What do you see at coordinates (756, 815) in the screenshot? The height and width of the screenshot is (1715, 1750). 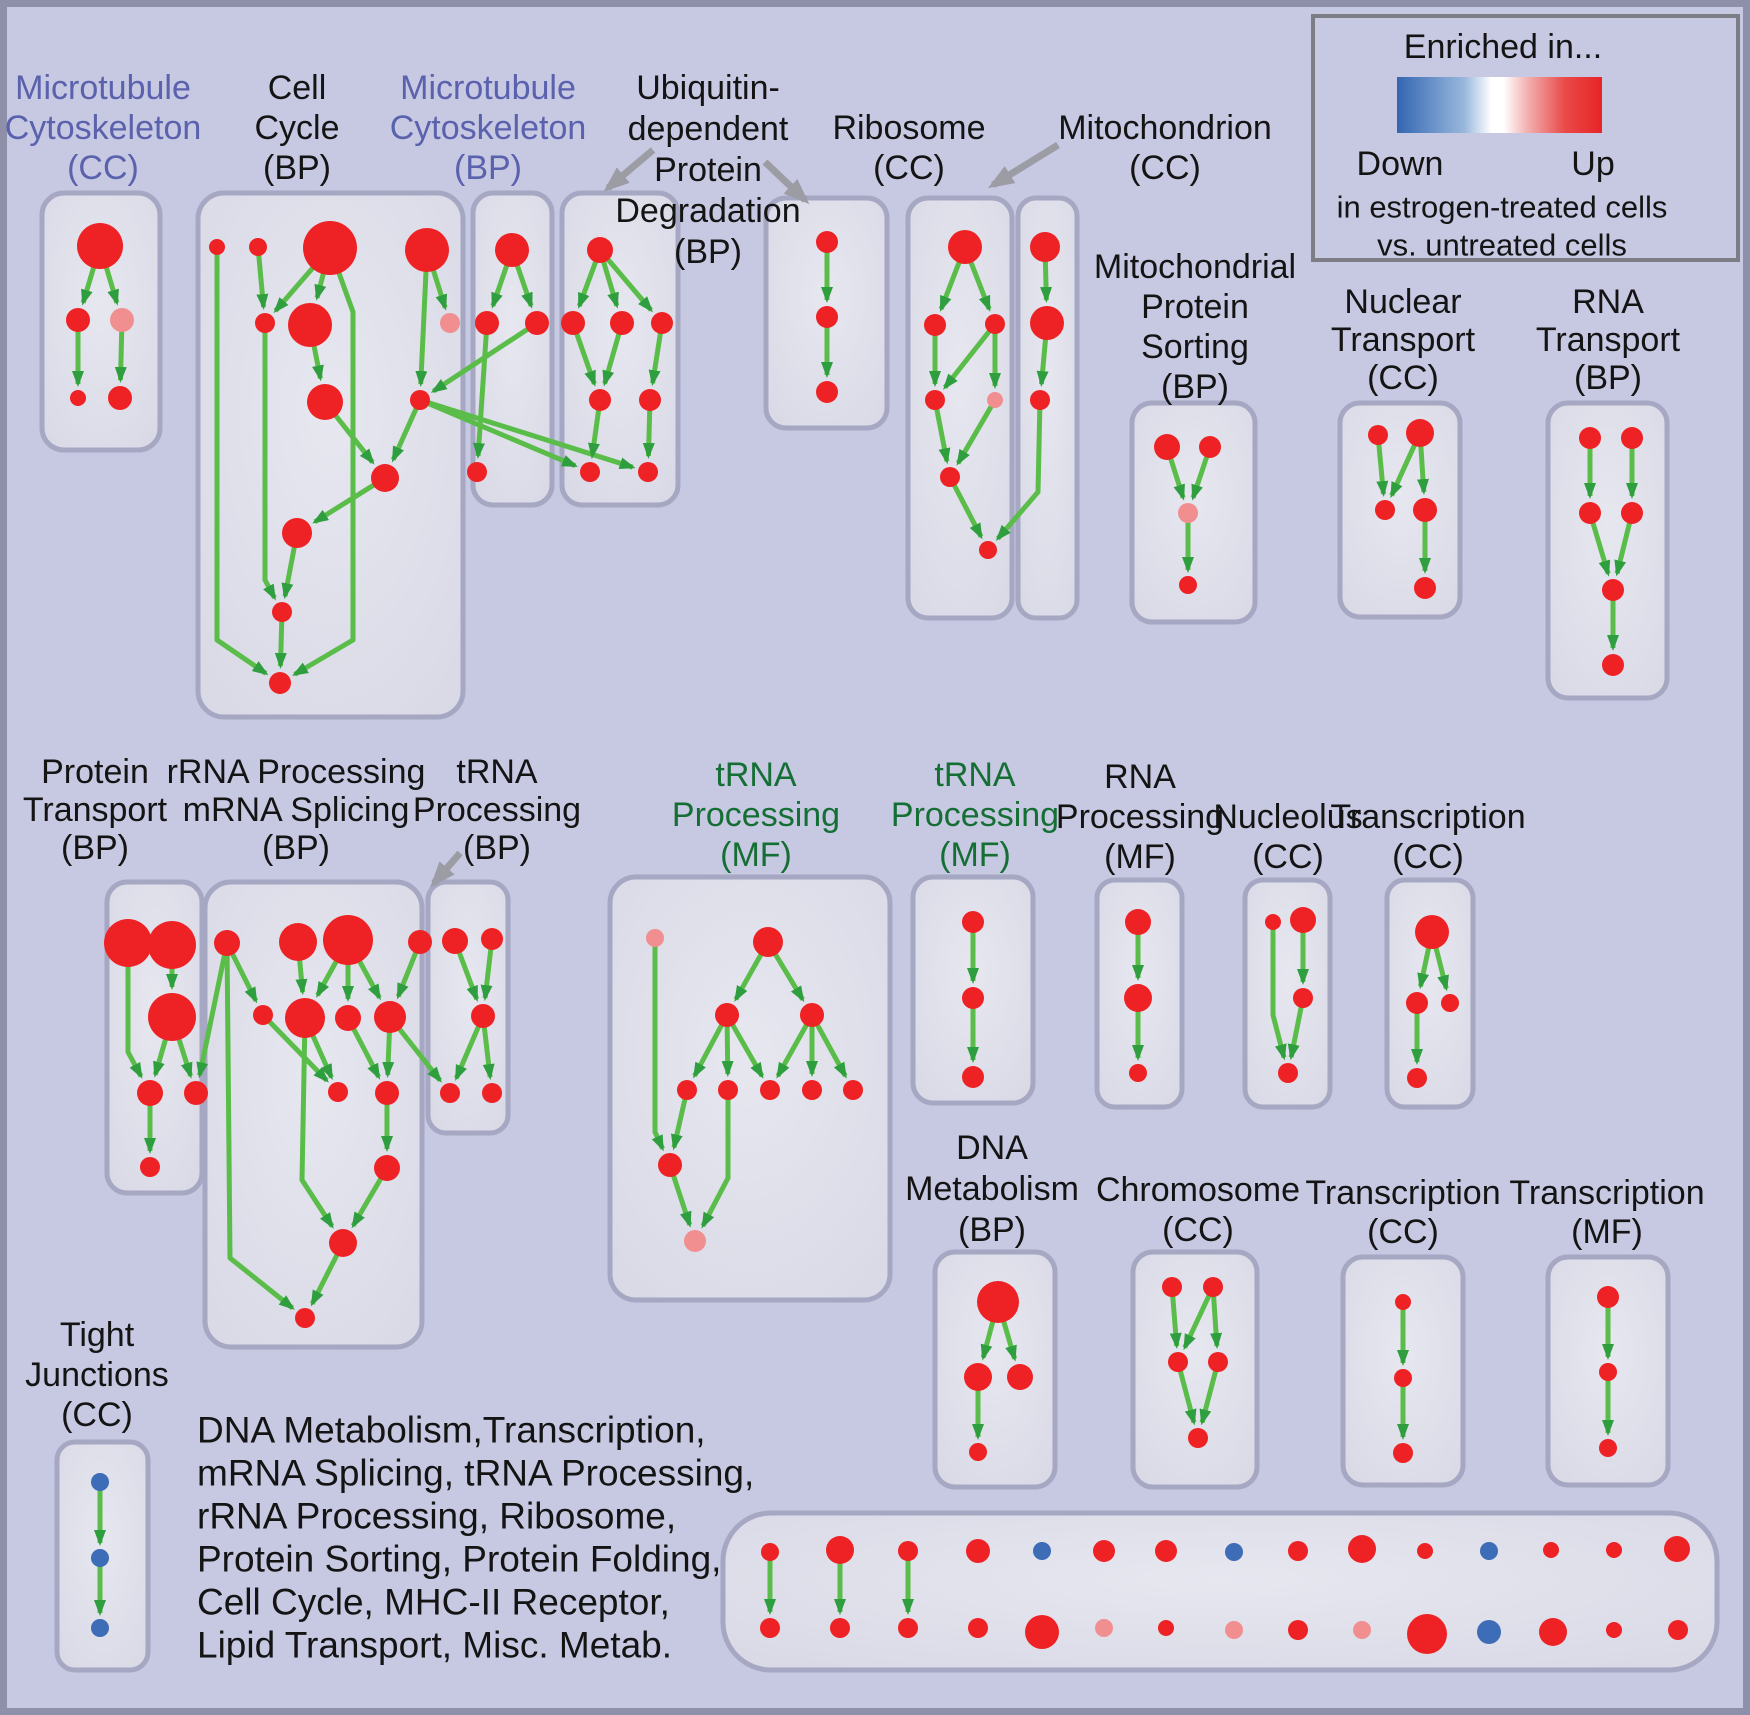 I see `cluster-label-line: Processing` at bounding box center [756, 815].